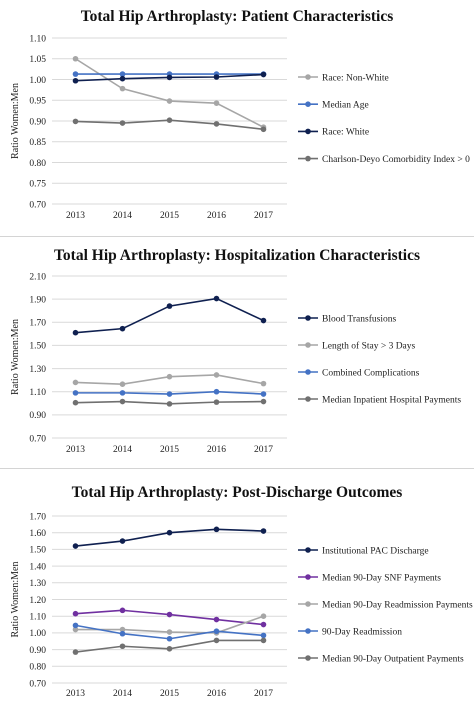 This screenshot has width=474, height=705. I want to click on legend-label: Race: White, so click(345, 133).